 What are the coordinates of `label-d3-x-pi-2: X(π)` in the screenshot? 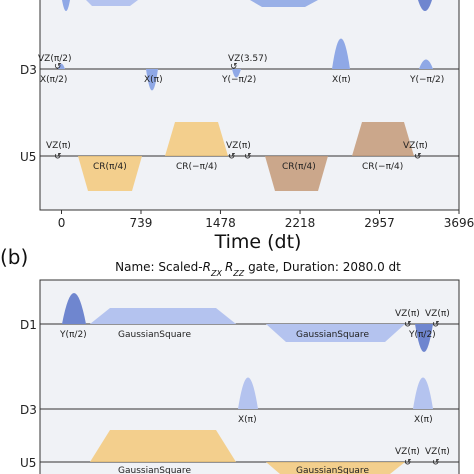 It's located at (341, 80).